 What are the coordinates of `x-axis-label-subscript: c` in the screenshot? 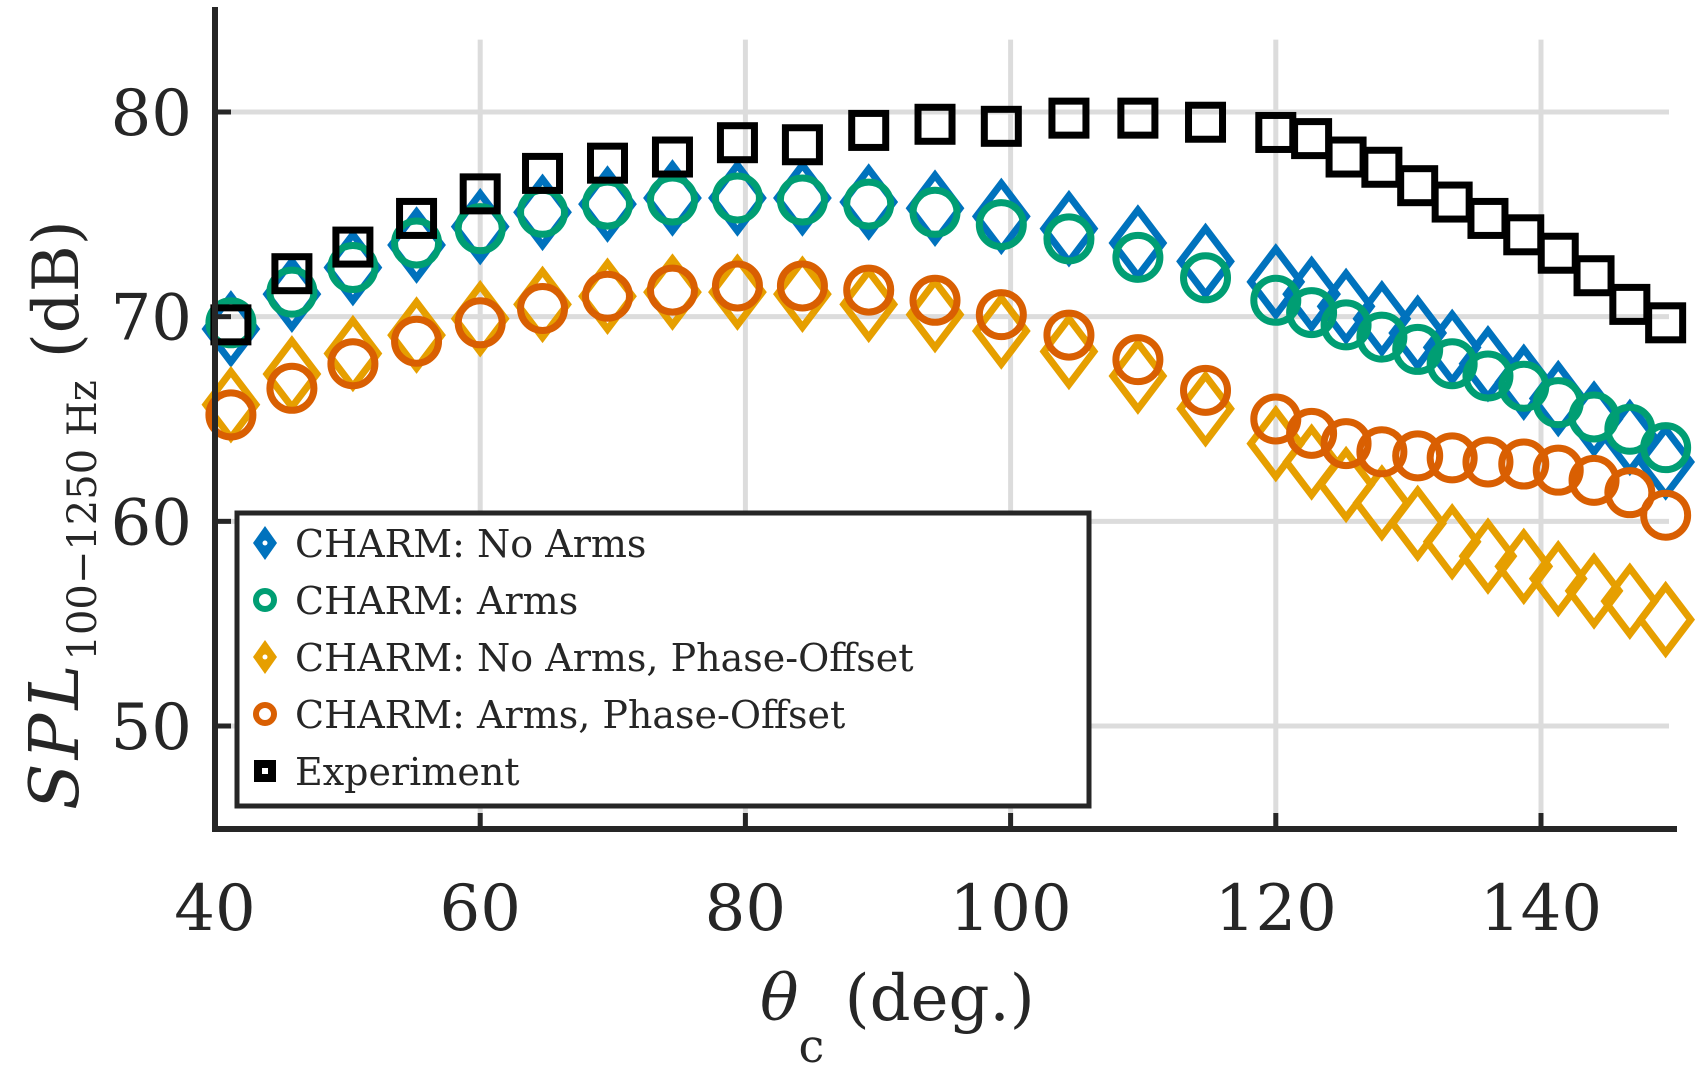 It's located at (812, 1045).